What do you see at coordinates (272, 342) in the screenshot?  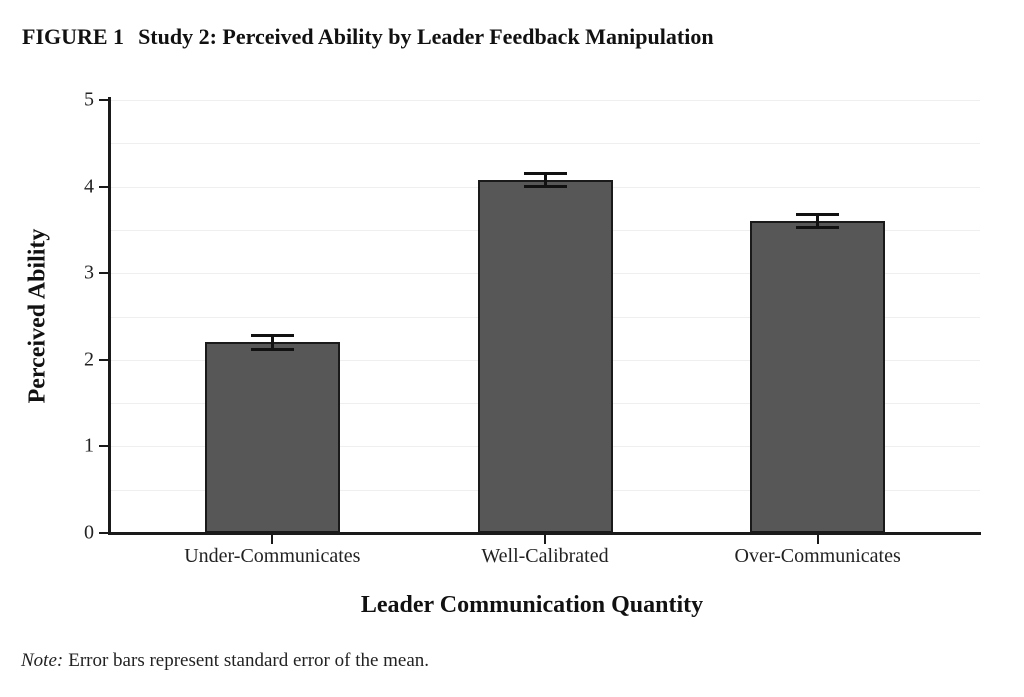 I see `error-bar-line-under-communicates` at bounding box center [272, 342].